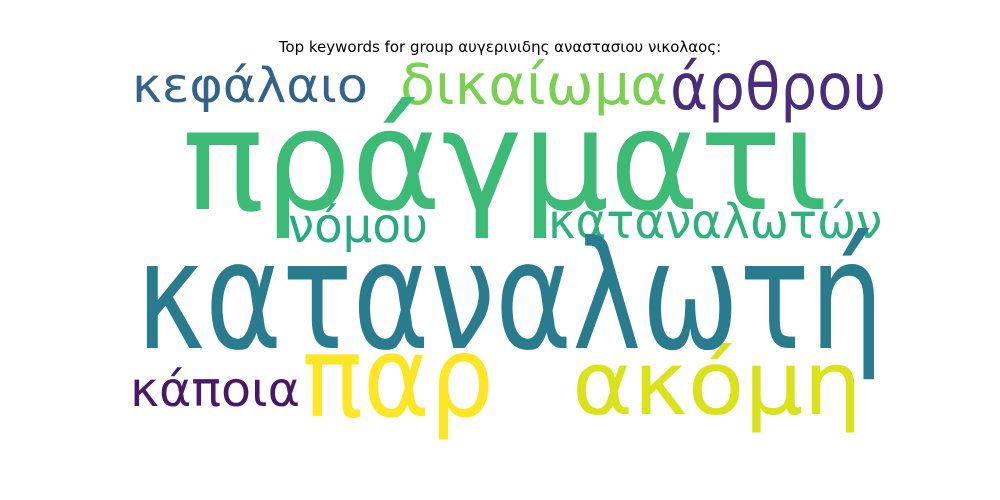 This screenshot has width=1000, height=500. Describe the element at coordinates (215, 390) in the screenshot. I see `word-kapoia: κάποια` at that location.